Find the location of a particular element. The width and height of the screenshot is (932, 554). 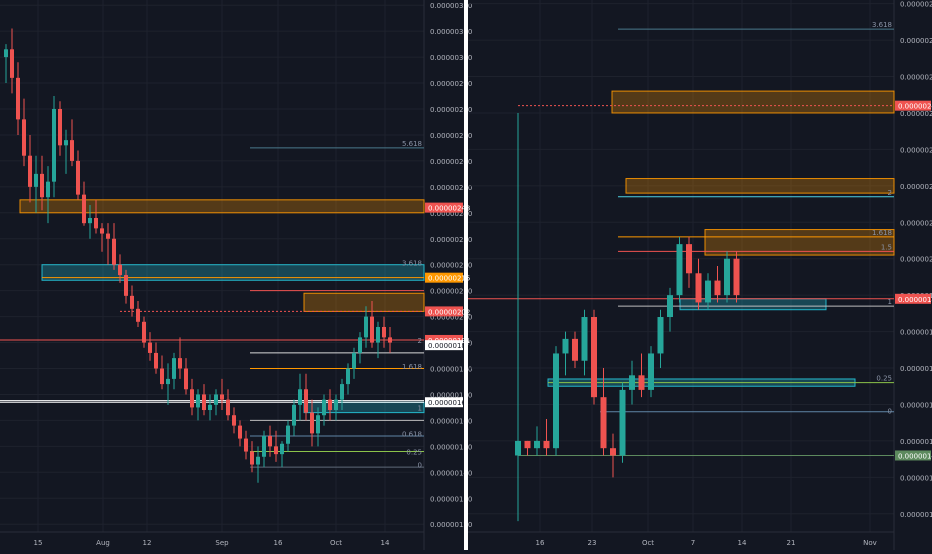

y-tick-label: 0.00000130 is located at coordinates (451, 499).